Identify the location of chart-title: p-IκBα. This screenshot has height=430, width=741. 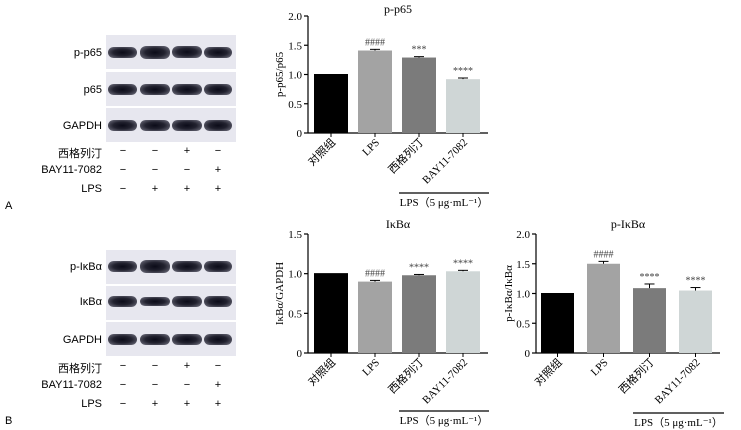
(628, 224).